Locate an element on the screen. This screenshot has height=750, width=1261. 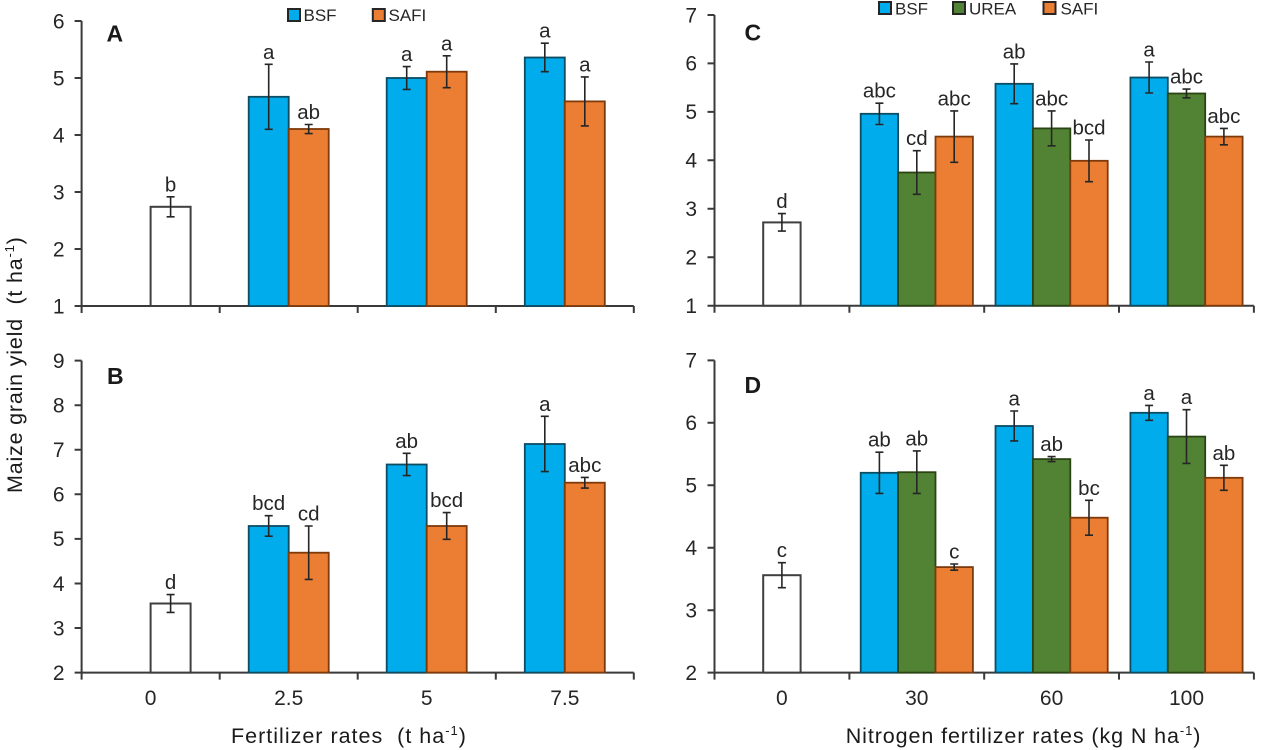
svg-text: 7.5 is located at coordinates (564, 698).